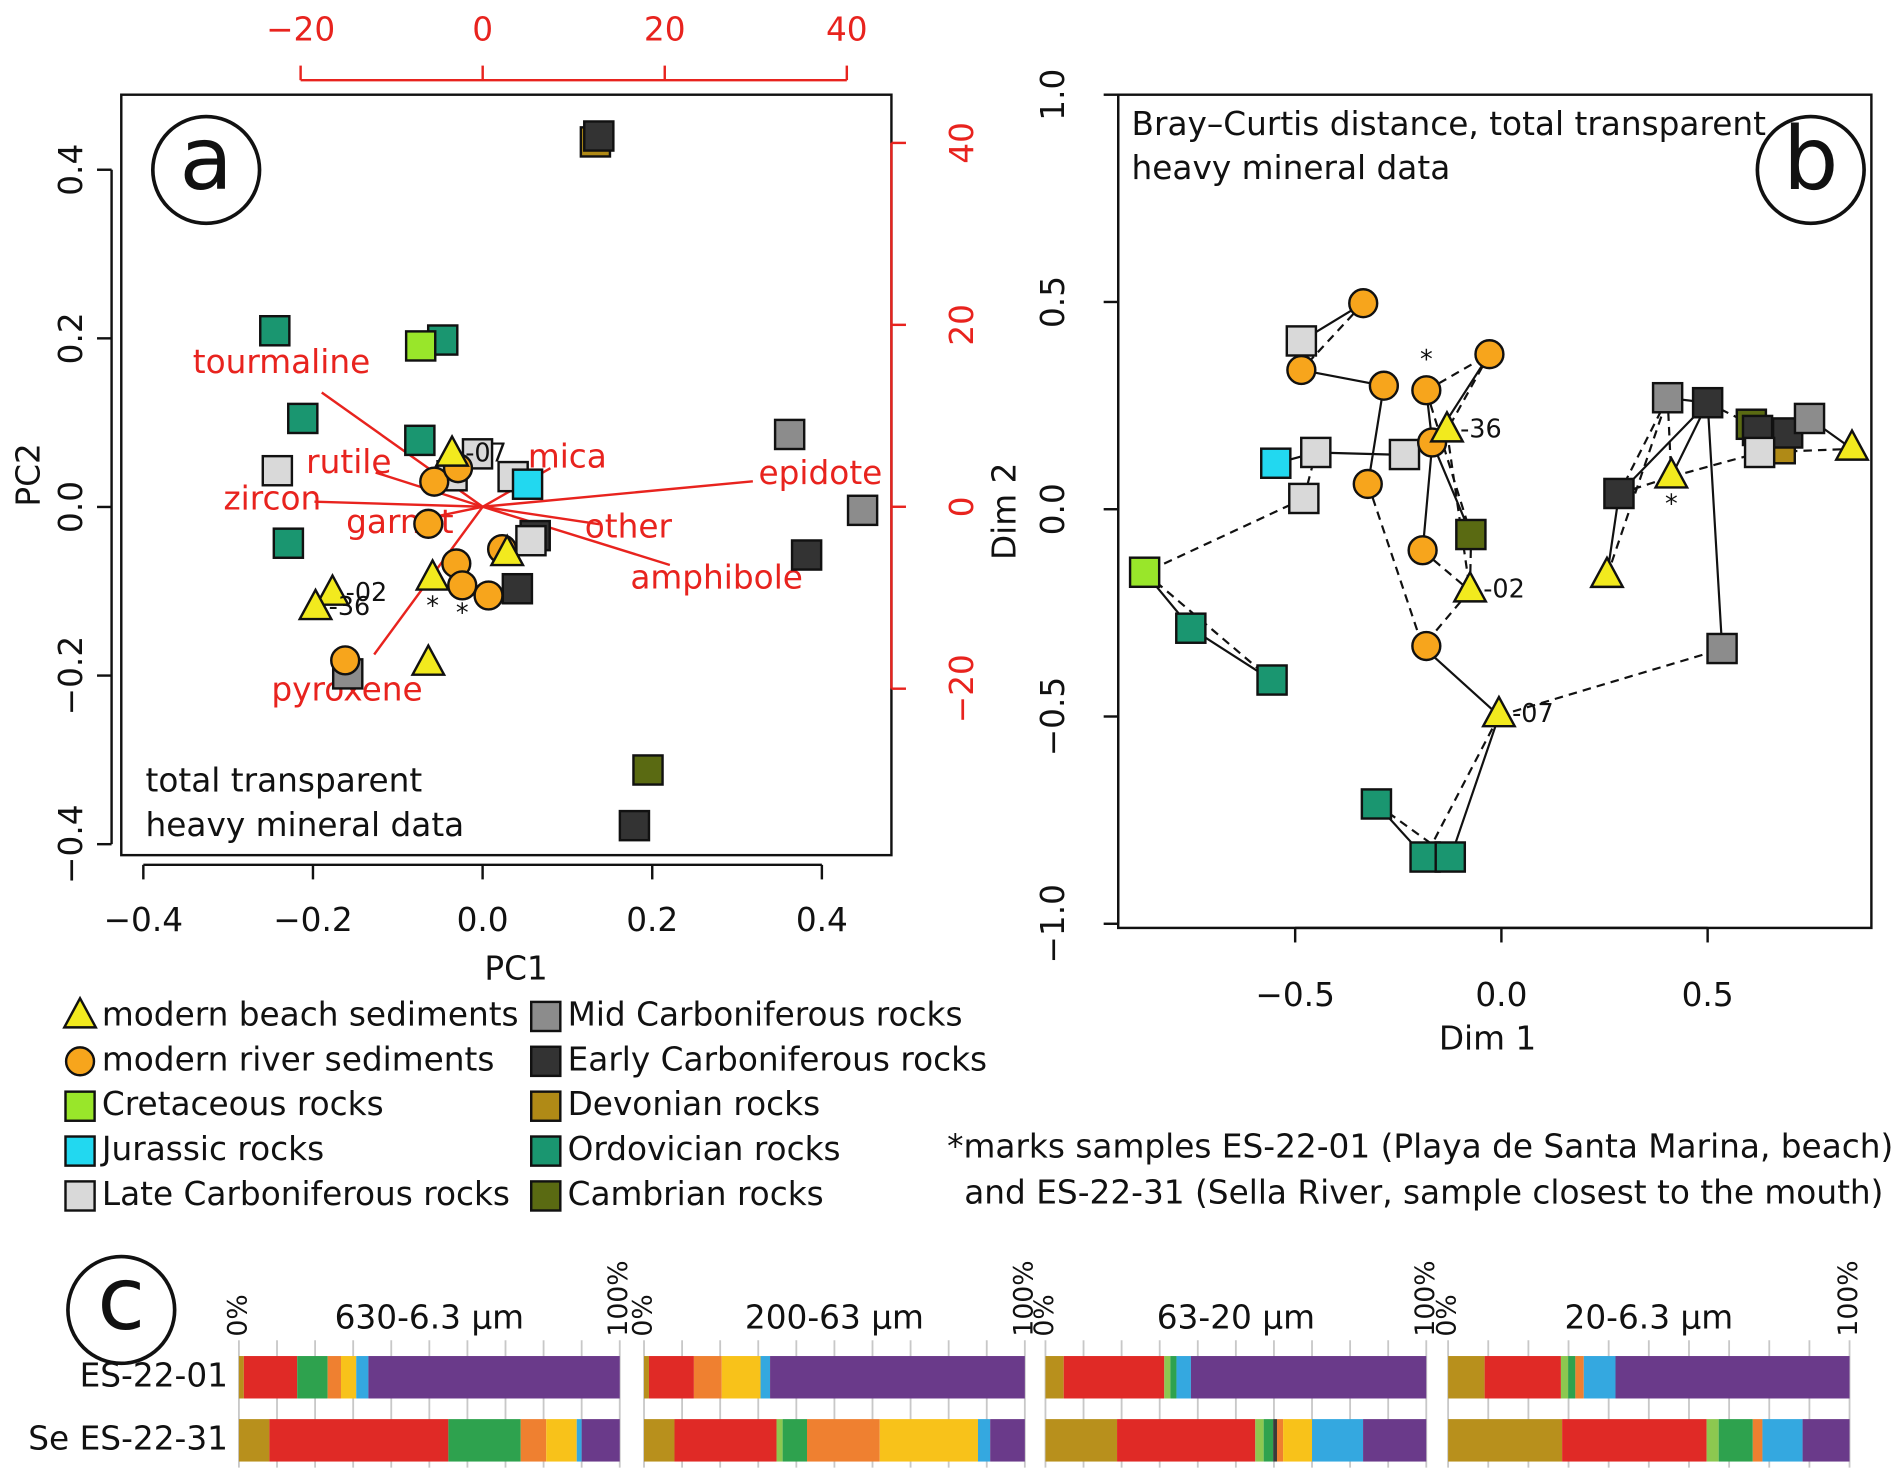 The height and width of the screenshot is (1475, 1892). Describe the element at coordinates (1498, 580) in the screenshot. I see `dashed-links` at that location.